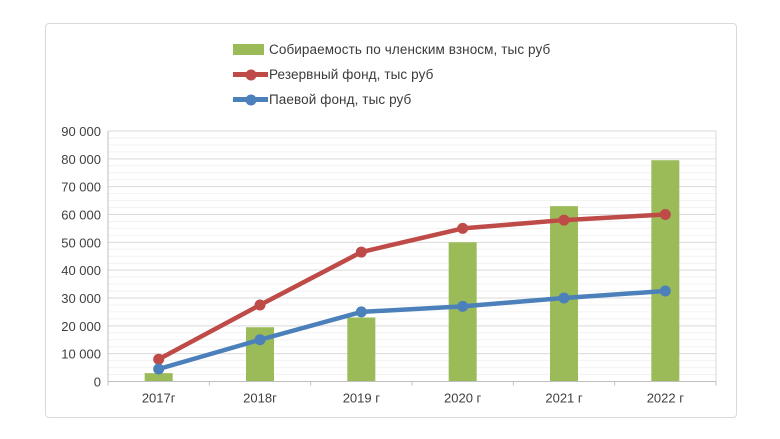 The width and height of the screenshot is (780, 439). I want to click on legend-item-red-line-series: Резервный фонд, тыс руб, so click(391, 74).